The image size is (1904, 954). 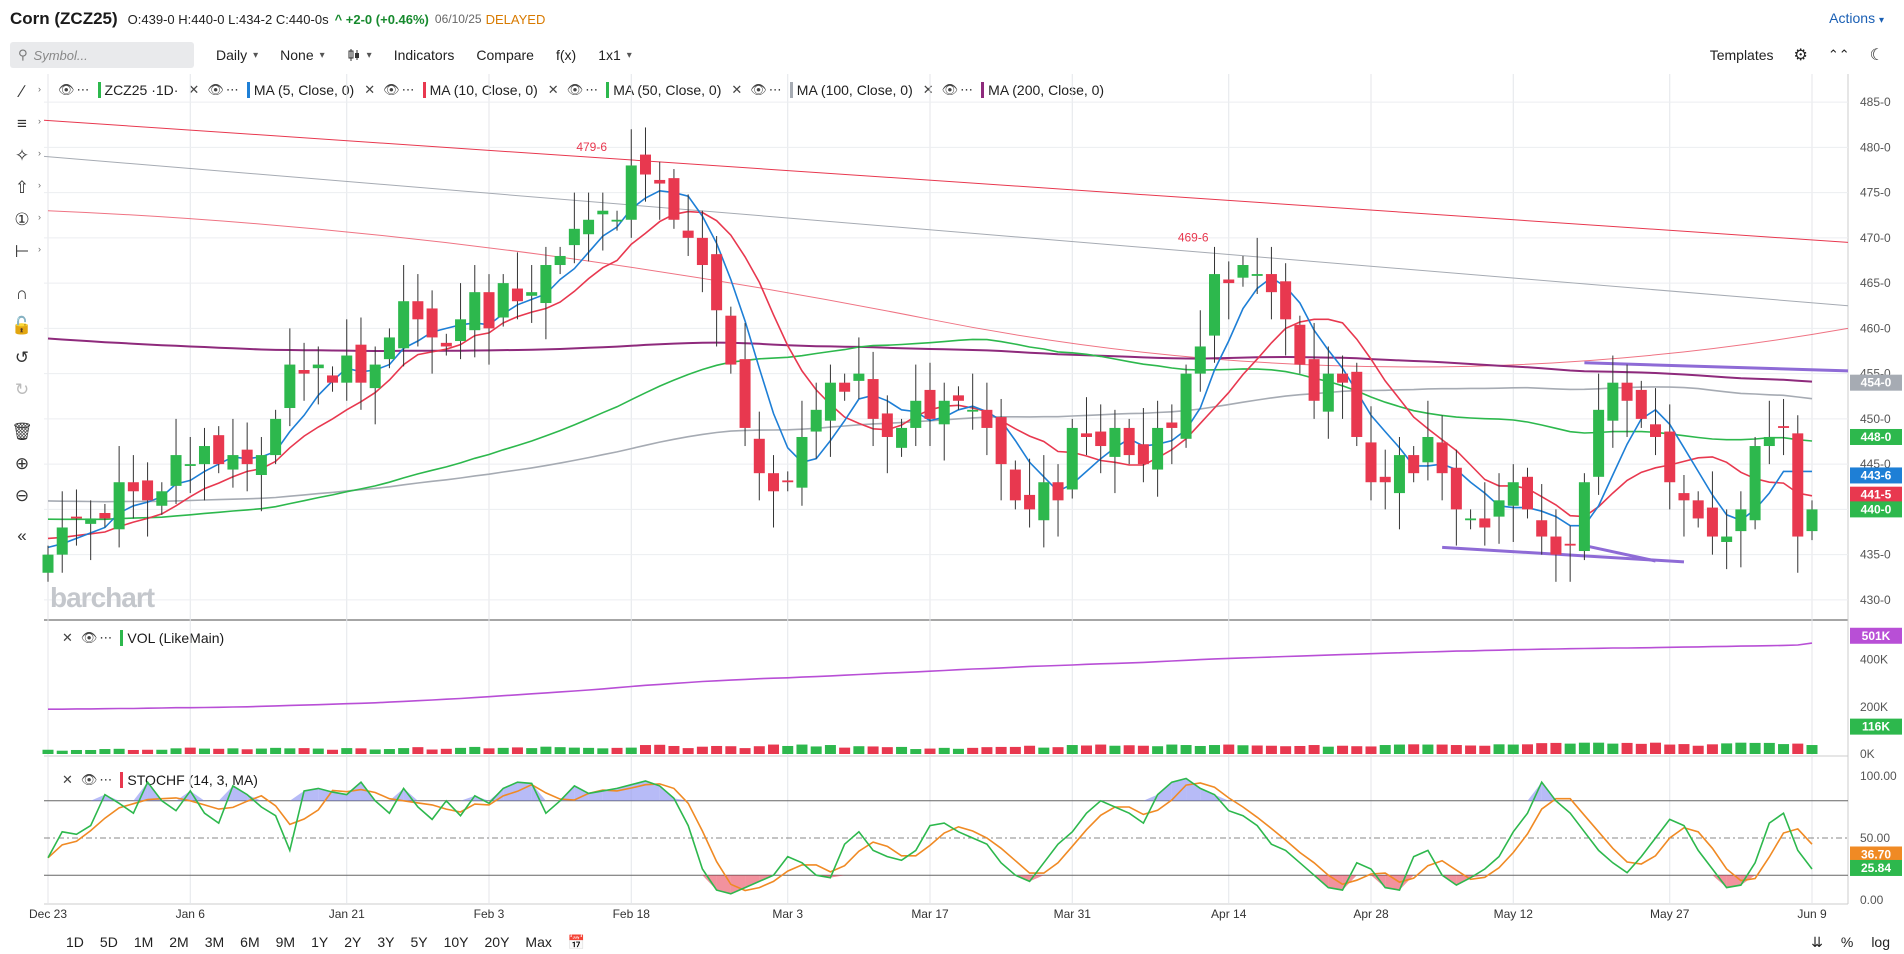 I want to click on date-tick-label: Jun 9, so click(x=1812, y=914).